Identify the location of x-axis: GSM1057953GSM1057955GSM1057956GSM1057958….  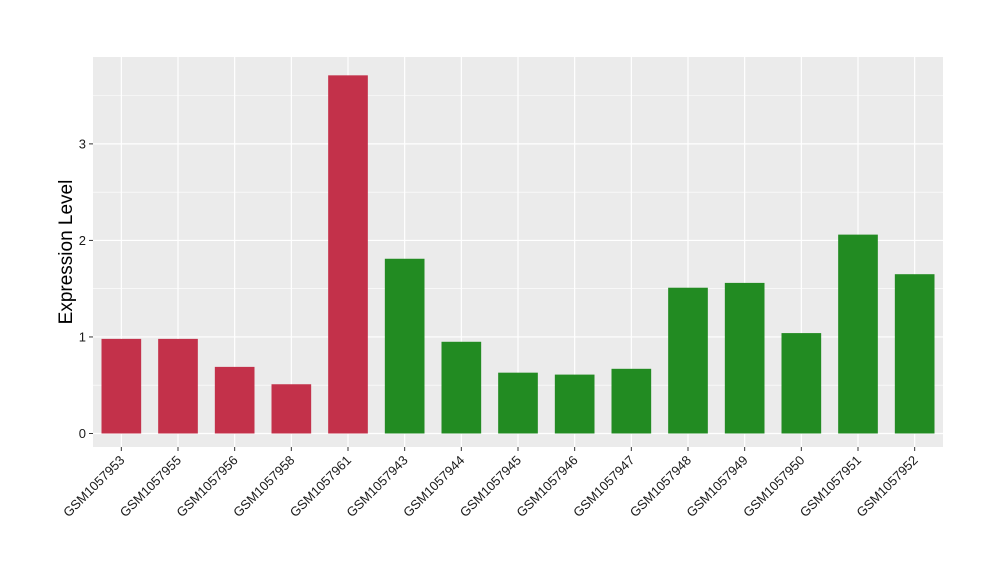
(490, 483).